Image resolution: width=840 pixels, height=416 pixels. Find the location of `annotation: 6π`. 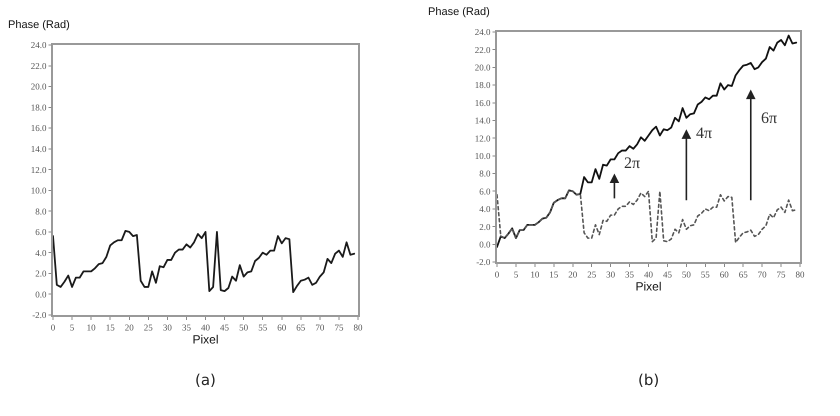

annotation: 6π is located at coordinates (769, 118).